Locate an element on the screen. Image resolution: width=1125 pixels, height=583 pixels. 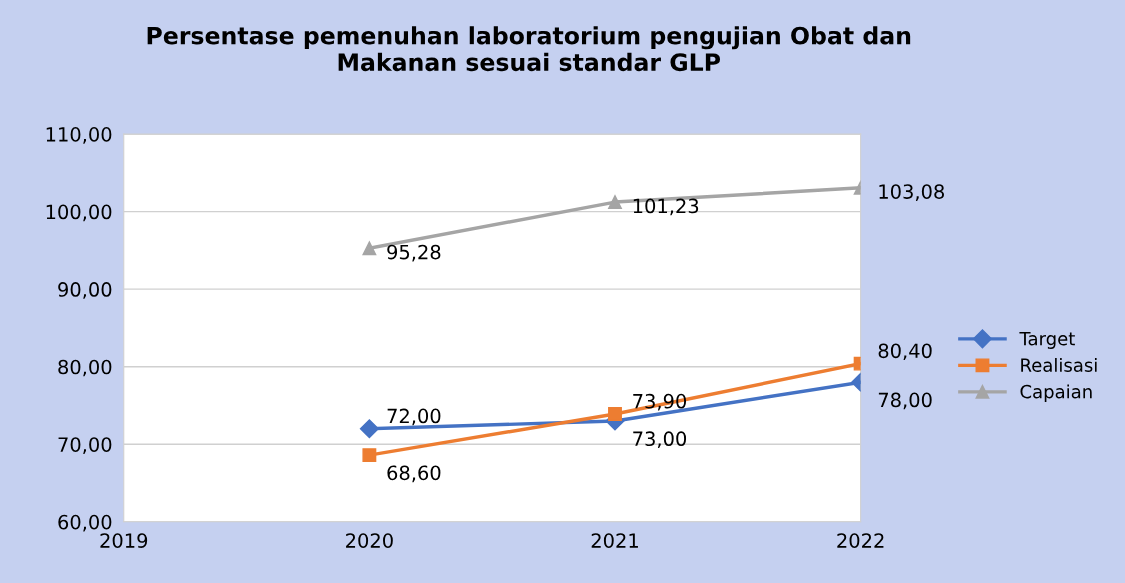
x-tick-label: 2020 is located at coordinates (369, 540).